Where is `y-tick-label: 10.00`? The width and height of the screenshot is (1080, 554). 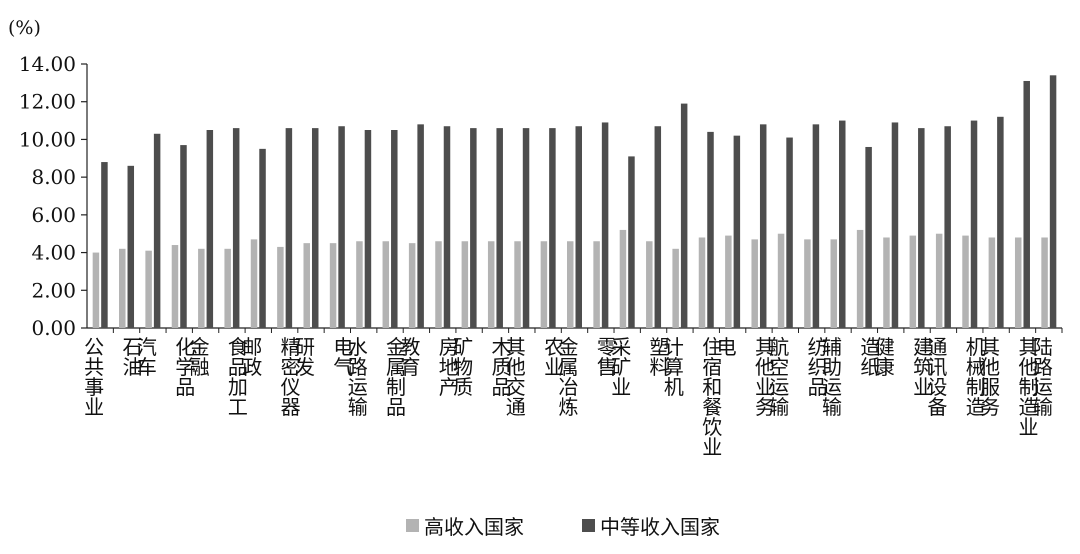 y-tick-label: 10.00 is located at coordinates (47, 139).